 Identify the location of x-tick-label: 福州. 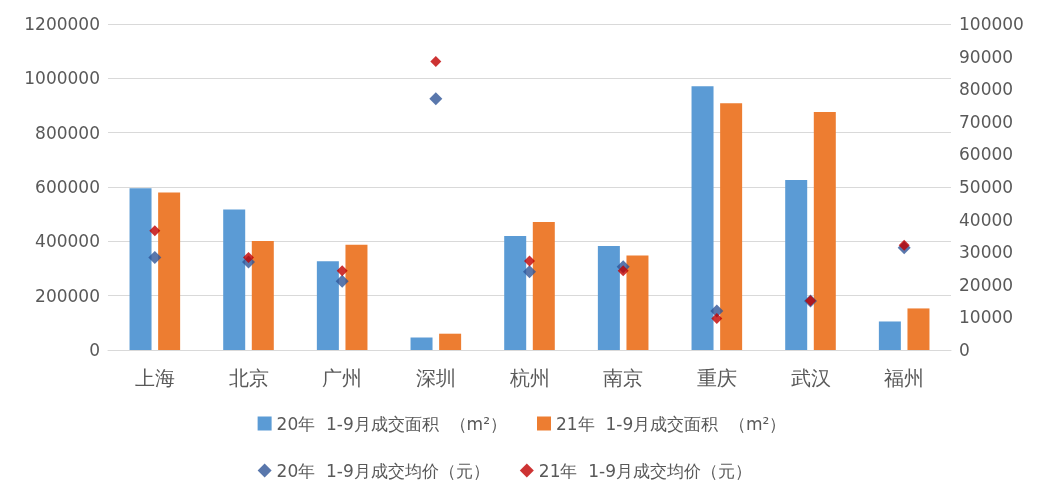
(904, 378).